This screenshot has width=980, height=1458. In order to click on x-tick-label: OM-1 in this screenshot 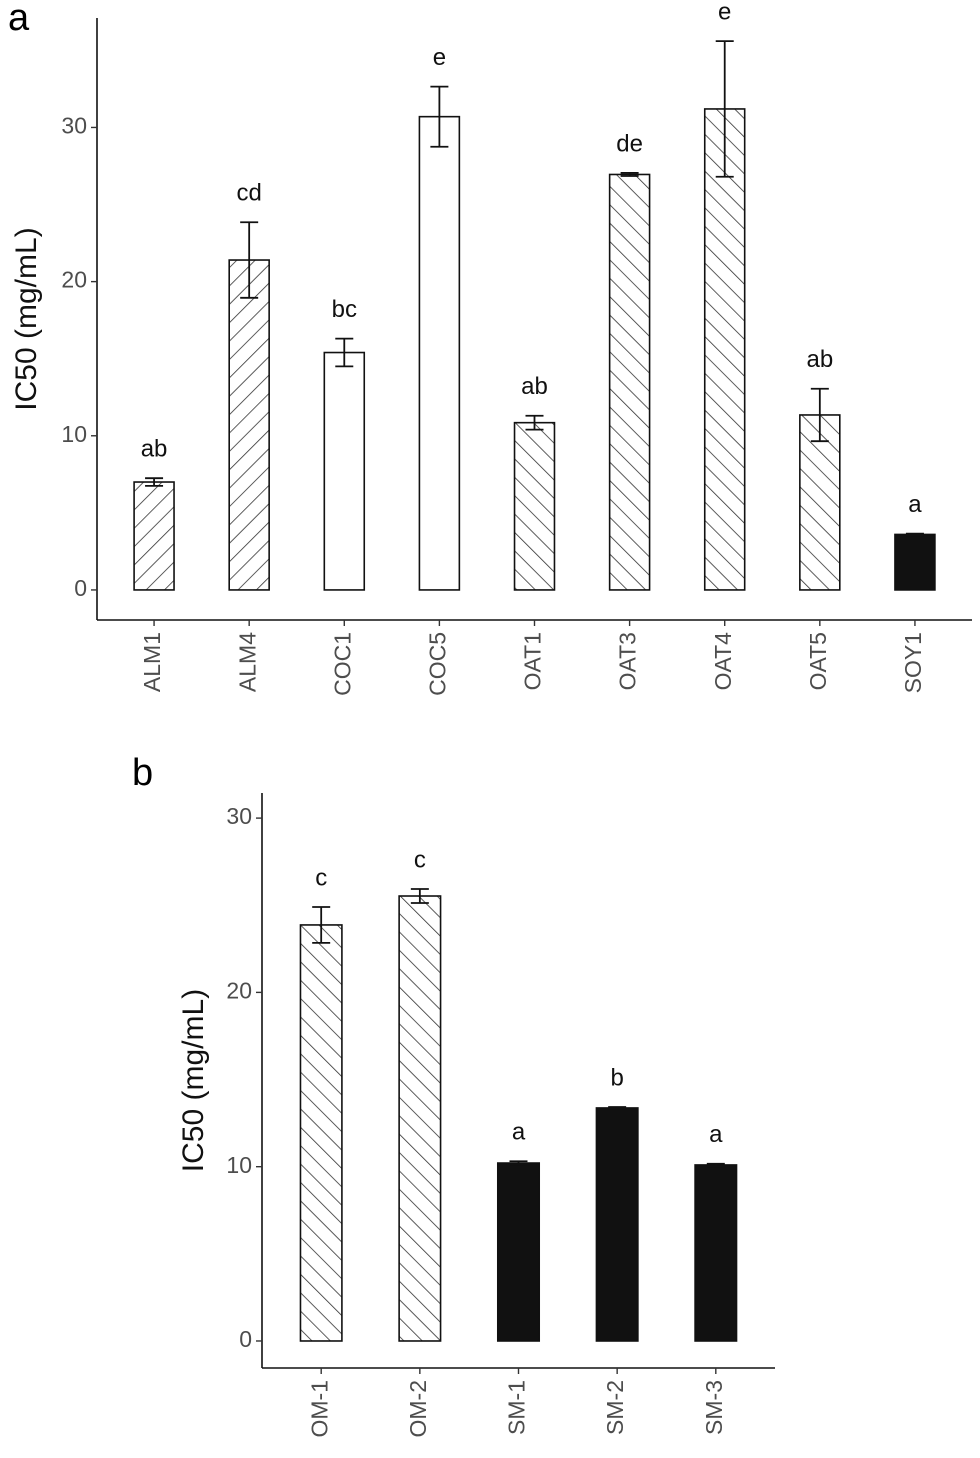, I will do `click(319, 1409)`.